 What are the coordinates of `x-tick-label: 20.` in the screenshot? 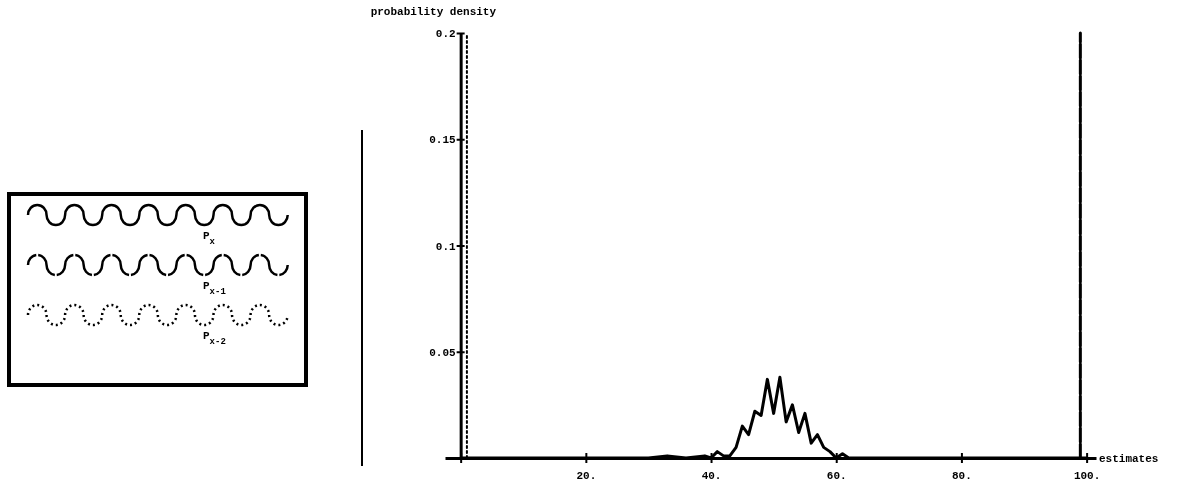 It's located at (586, 476).